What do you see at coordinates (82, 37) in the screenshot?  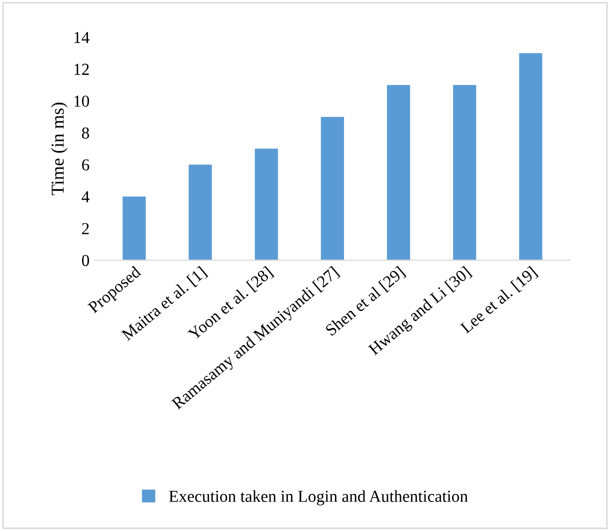 I see `y-tick-label: 14` at bounding box center [82, 37].